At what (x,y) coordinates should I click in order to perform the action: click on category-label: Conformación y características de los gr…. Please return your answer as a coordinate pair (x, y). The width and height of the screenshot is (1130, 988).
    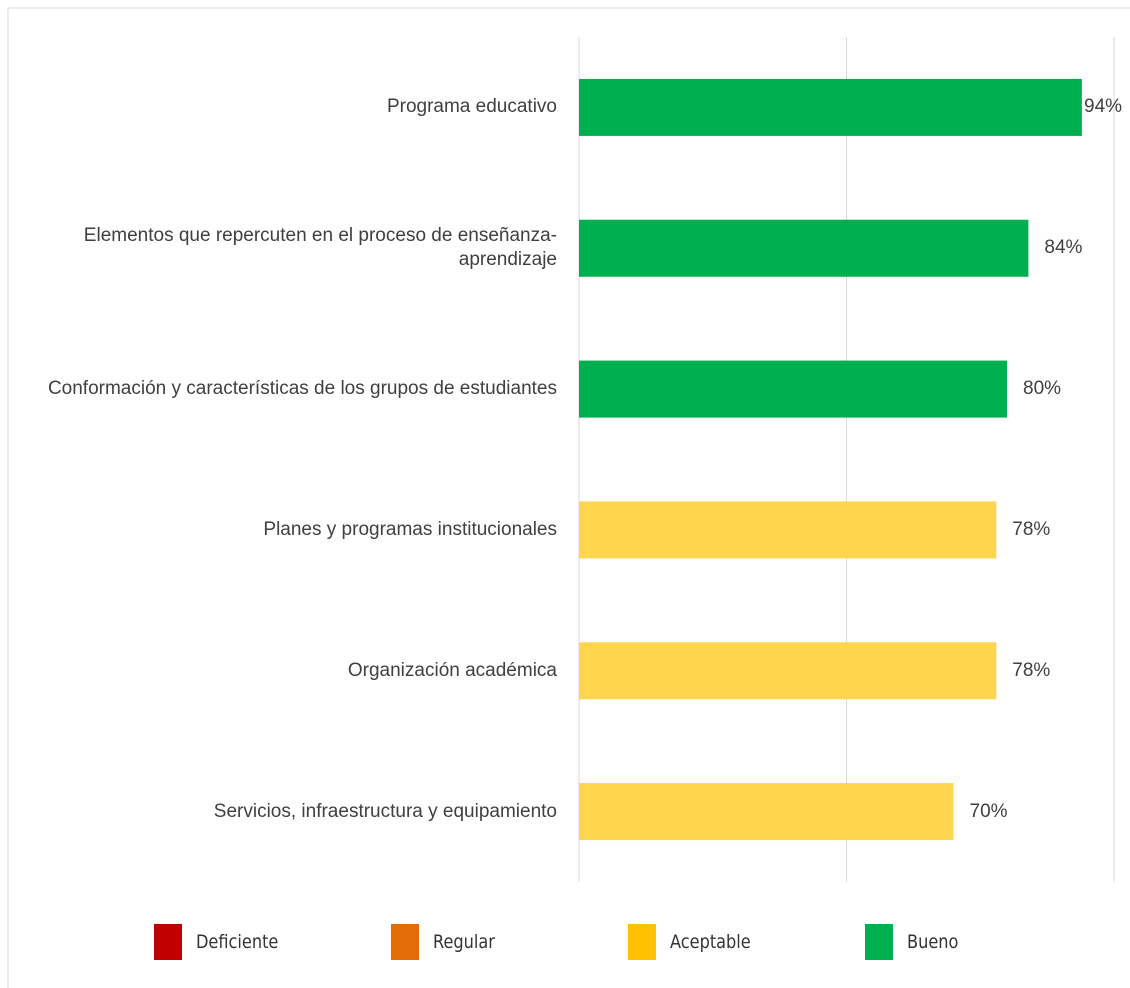
    Looking at the image, I should click on (302, 389).